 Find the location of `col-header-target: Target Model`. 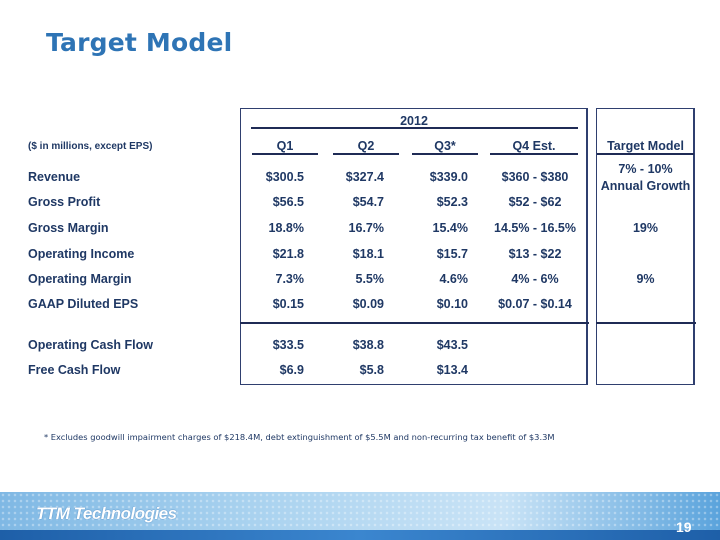

col-header-target: Target Model is located at coordinates (645, 146).